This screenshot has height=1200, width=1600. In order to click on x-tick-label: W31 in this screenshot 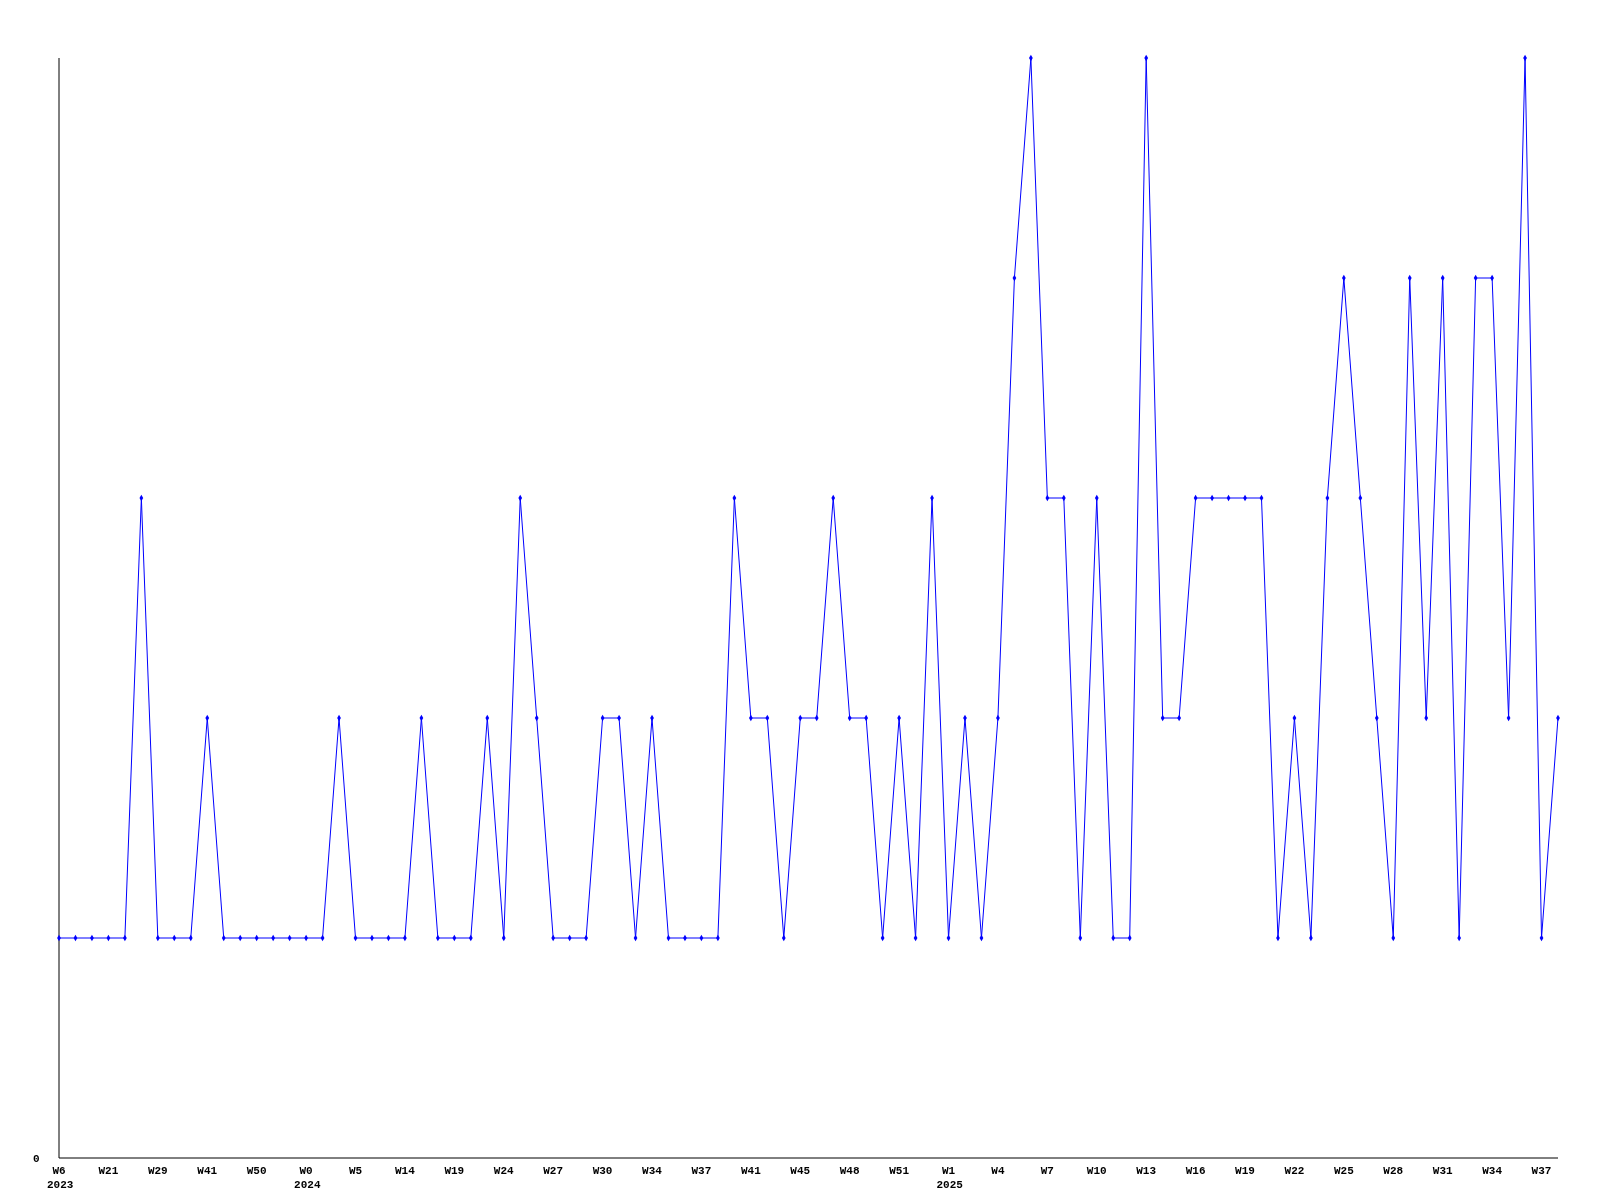, I will do `click(1442, 1171)`.